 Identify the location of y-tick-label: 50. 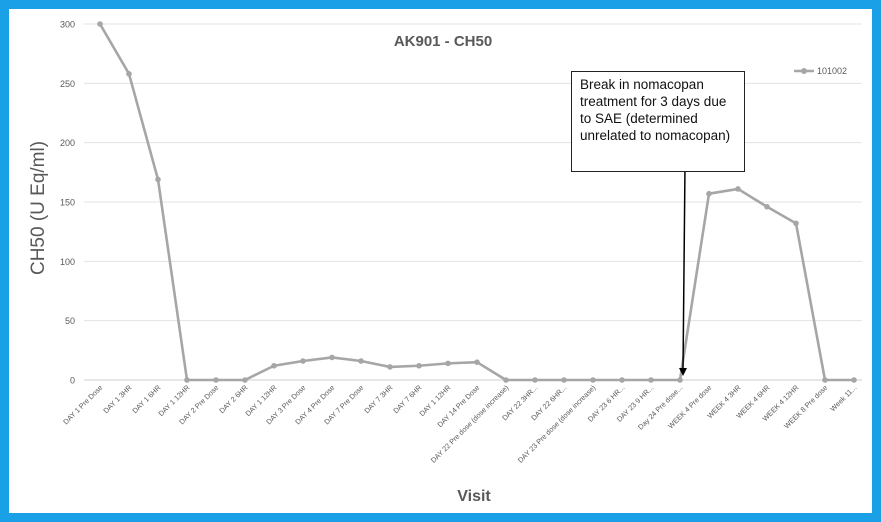
(70, 321).